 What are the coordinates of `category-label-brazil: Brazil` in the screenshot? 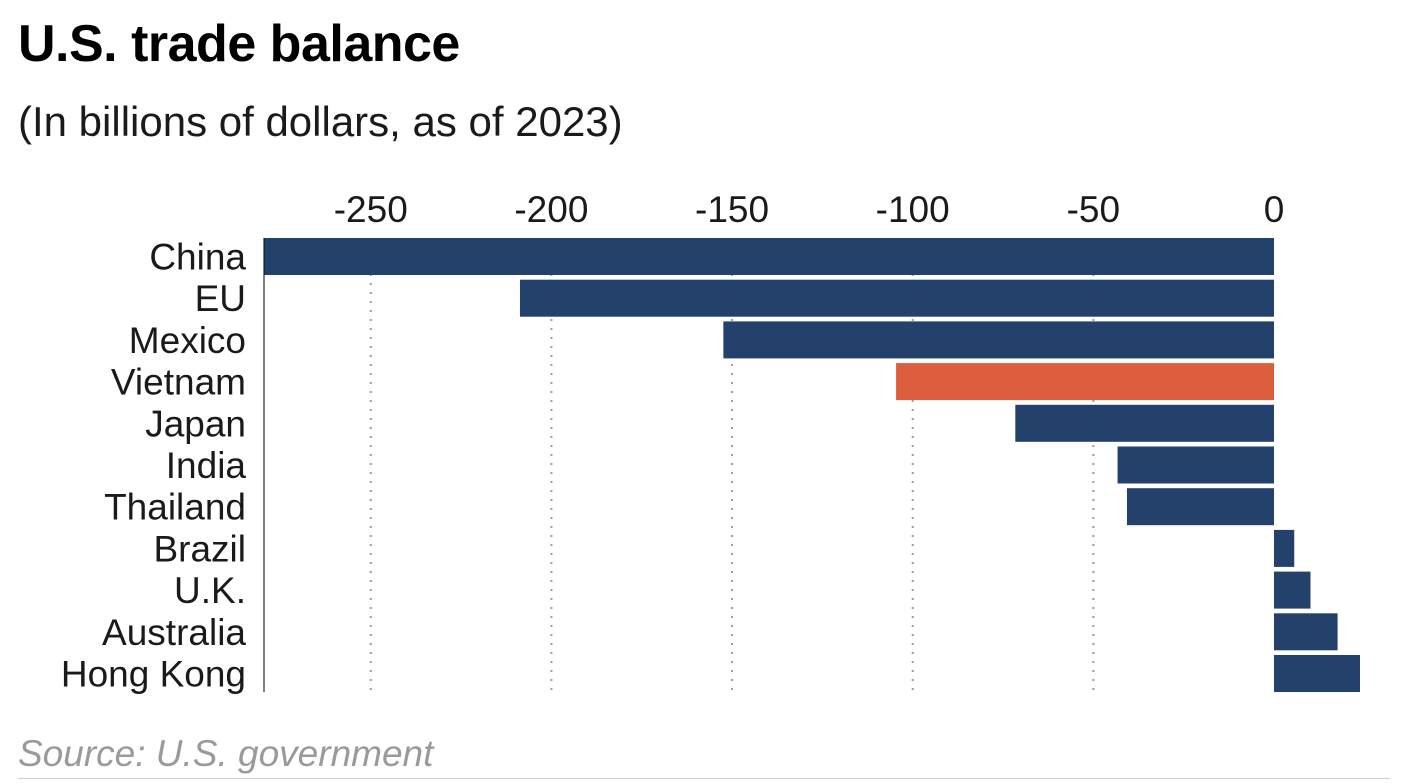 It's located at (199, 548).